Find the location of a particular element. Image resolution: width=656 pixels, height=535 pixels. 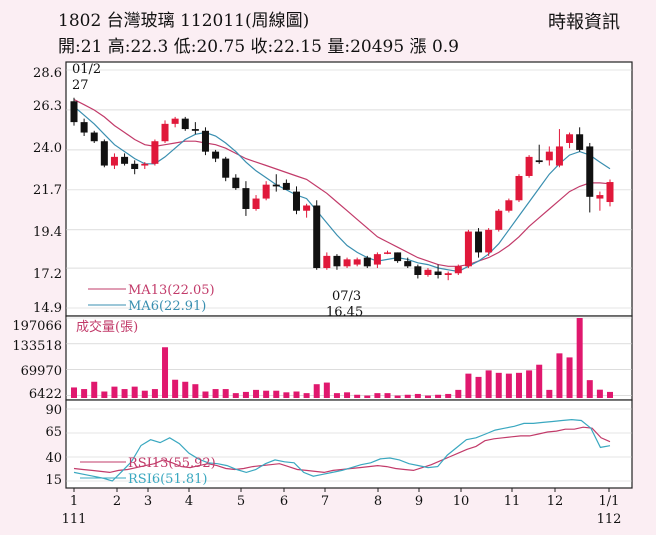

price-tick: 21.7 is located at coordinates (47, 190).